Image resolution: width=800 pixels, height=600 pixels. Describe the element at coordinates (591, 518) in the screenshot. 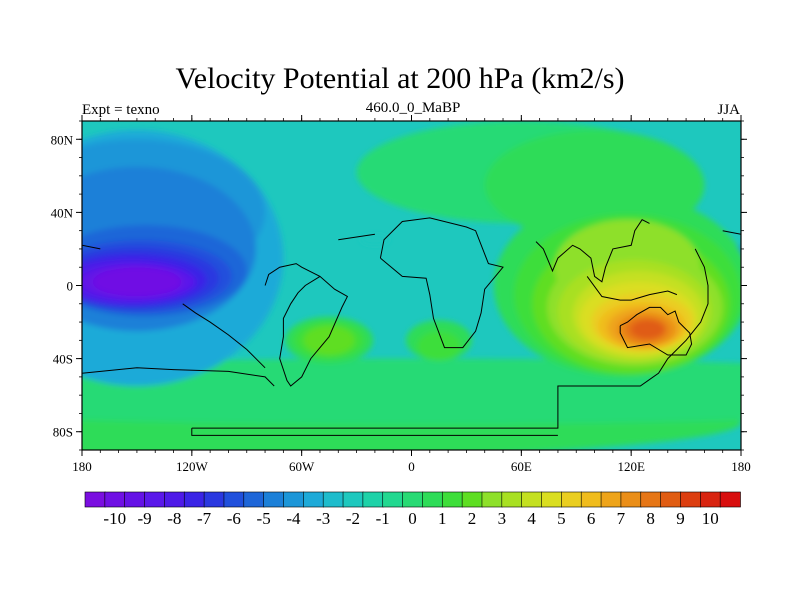

I see `colorbar-label: 6` at that location.